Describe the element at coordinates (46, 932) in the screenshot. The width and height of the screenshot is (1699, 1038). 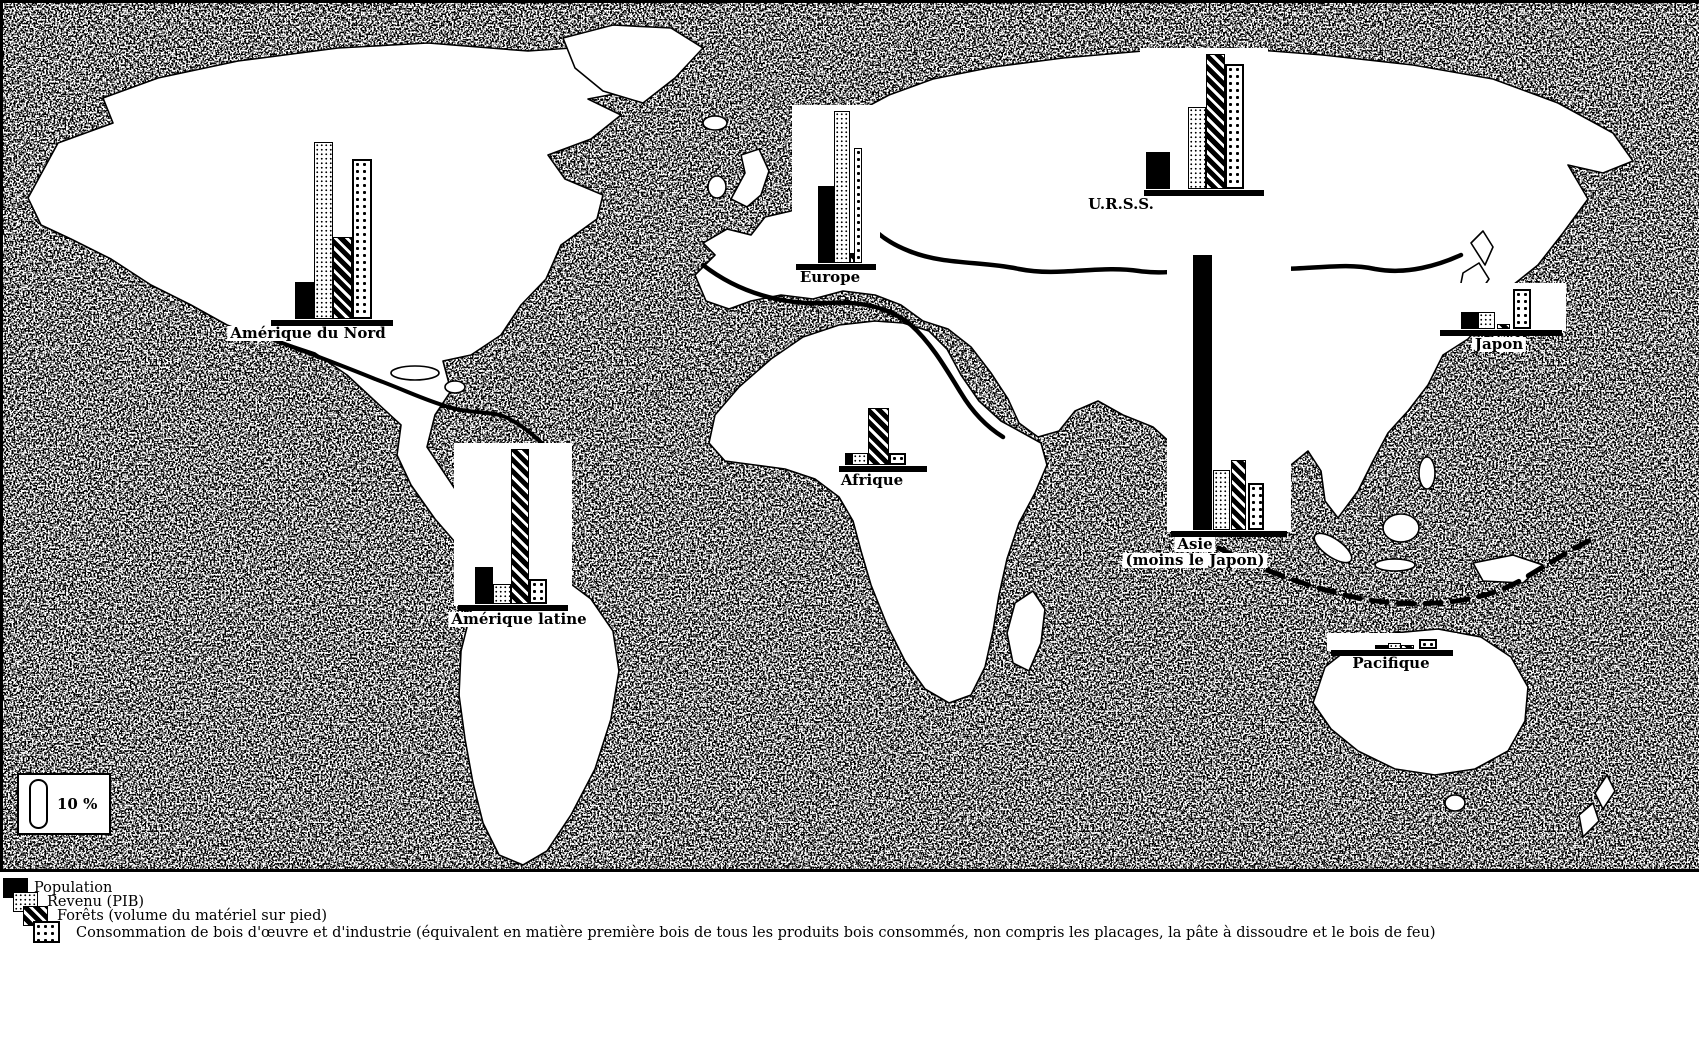
I see `legend-swatch-consommation` at that location.